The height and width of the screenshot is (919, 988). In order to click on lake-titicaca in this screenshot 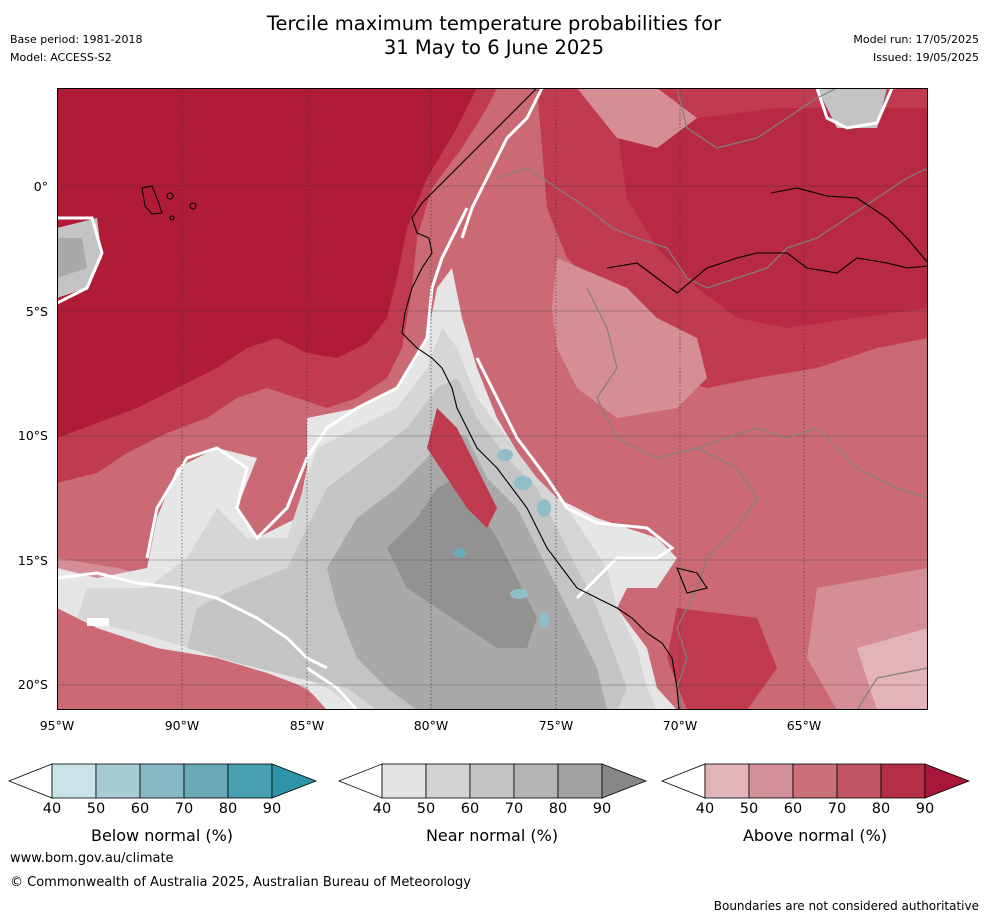, I will do `click(692, 580)`.